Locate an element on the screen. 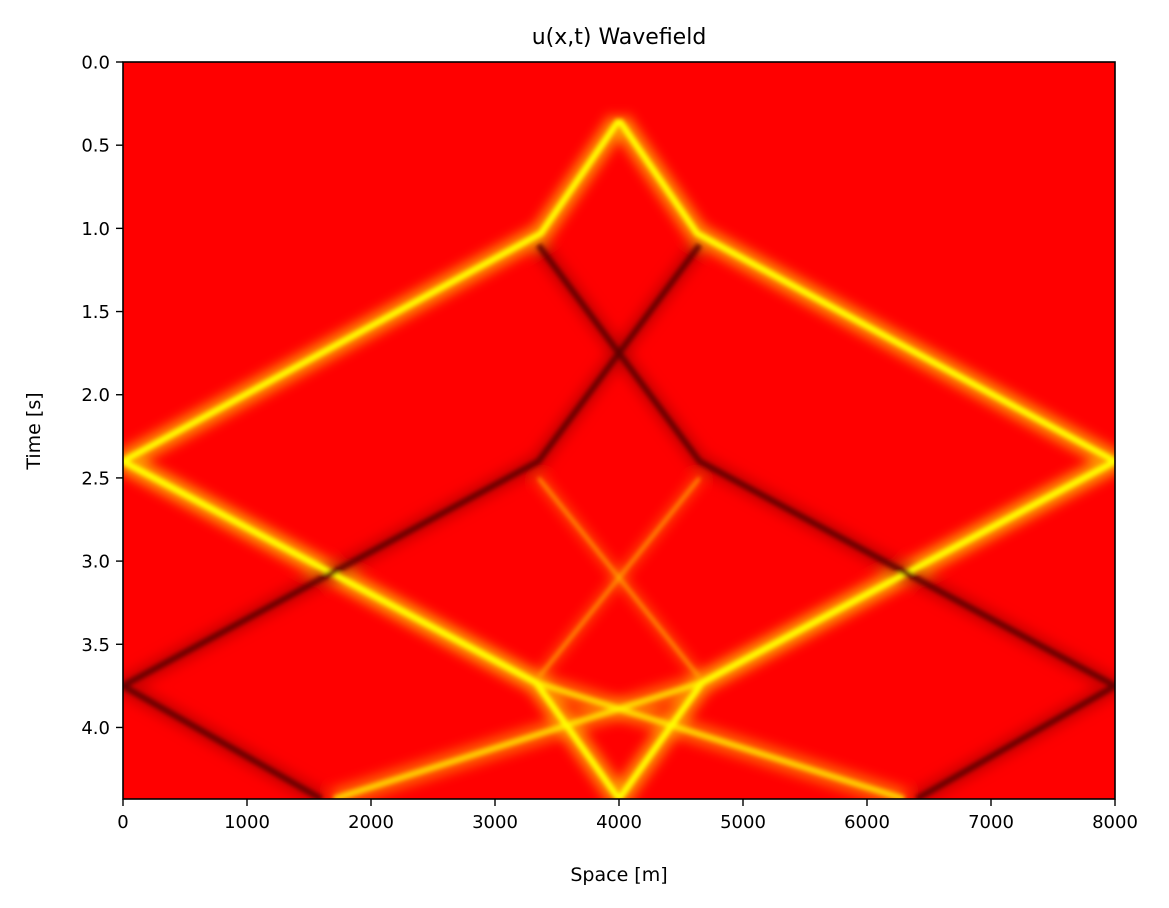  y-tick-label: 4.0 is located at coordinates (95, 728).